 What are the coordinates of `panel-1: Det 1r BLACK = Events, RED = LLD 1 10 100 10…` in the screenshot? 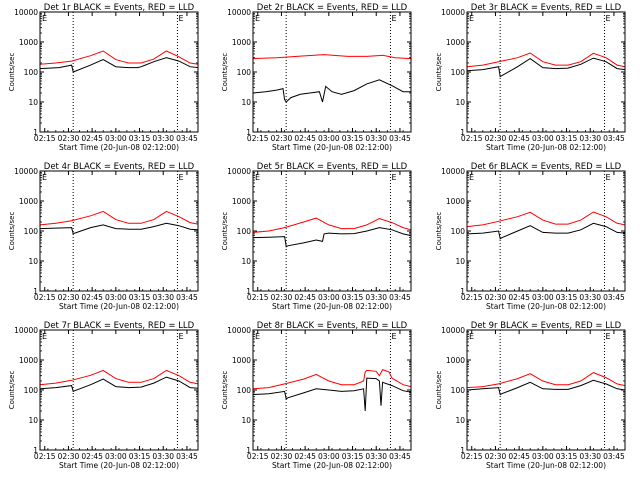 It's located at (103, 77).